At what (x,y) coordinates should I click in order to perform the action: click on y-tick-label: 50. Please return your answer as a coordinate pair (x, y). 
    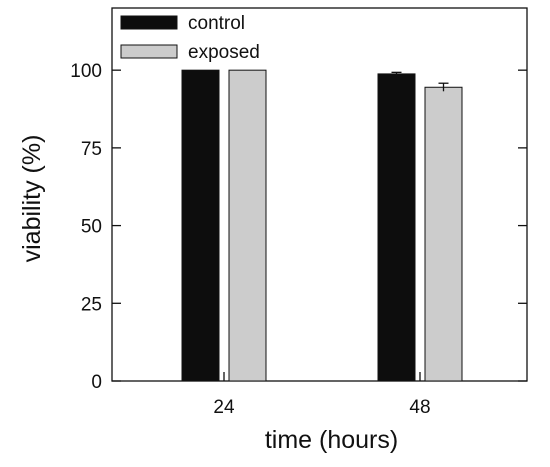
    Looking at the image, I should click on (91, 227).